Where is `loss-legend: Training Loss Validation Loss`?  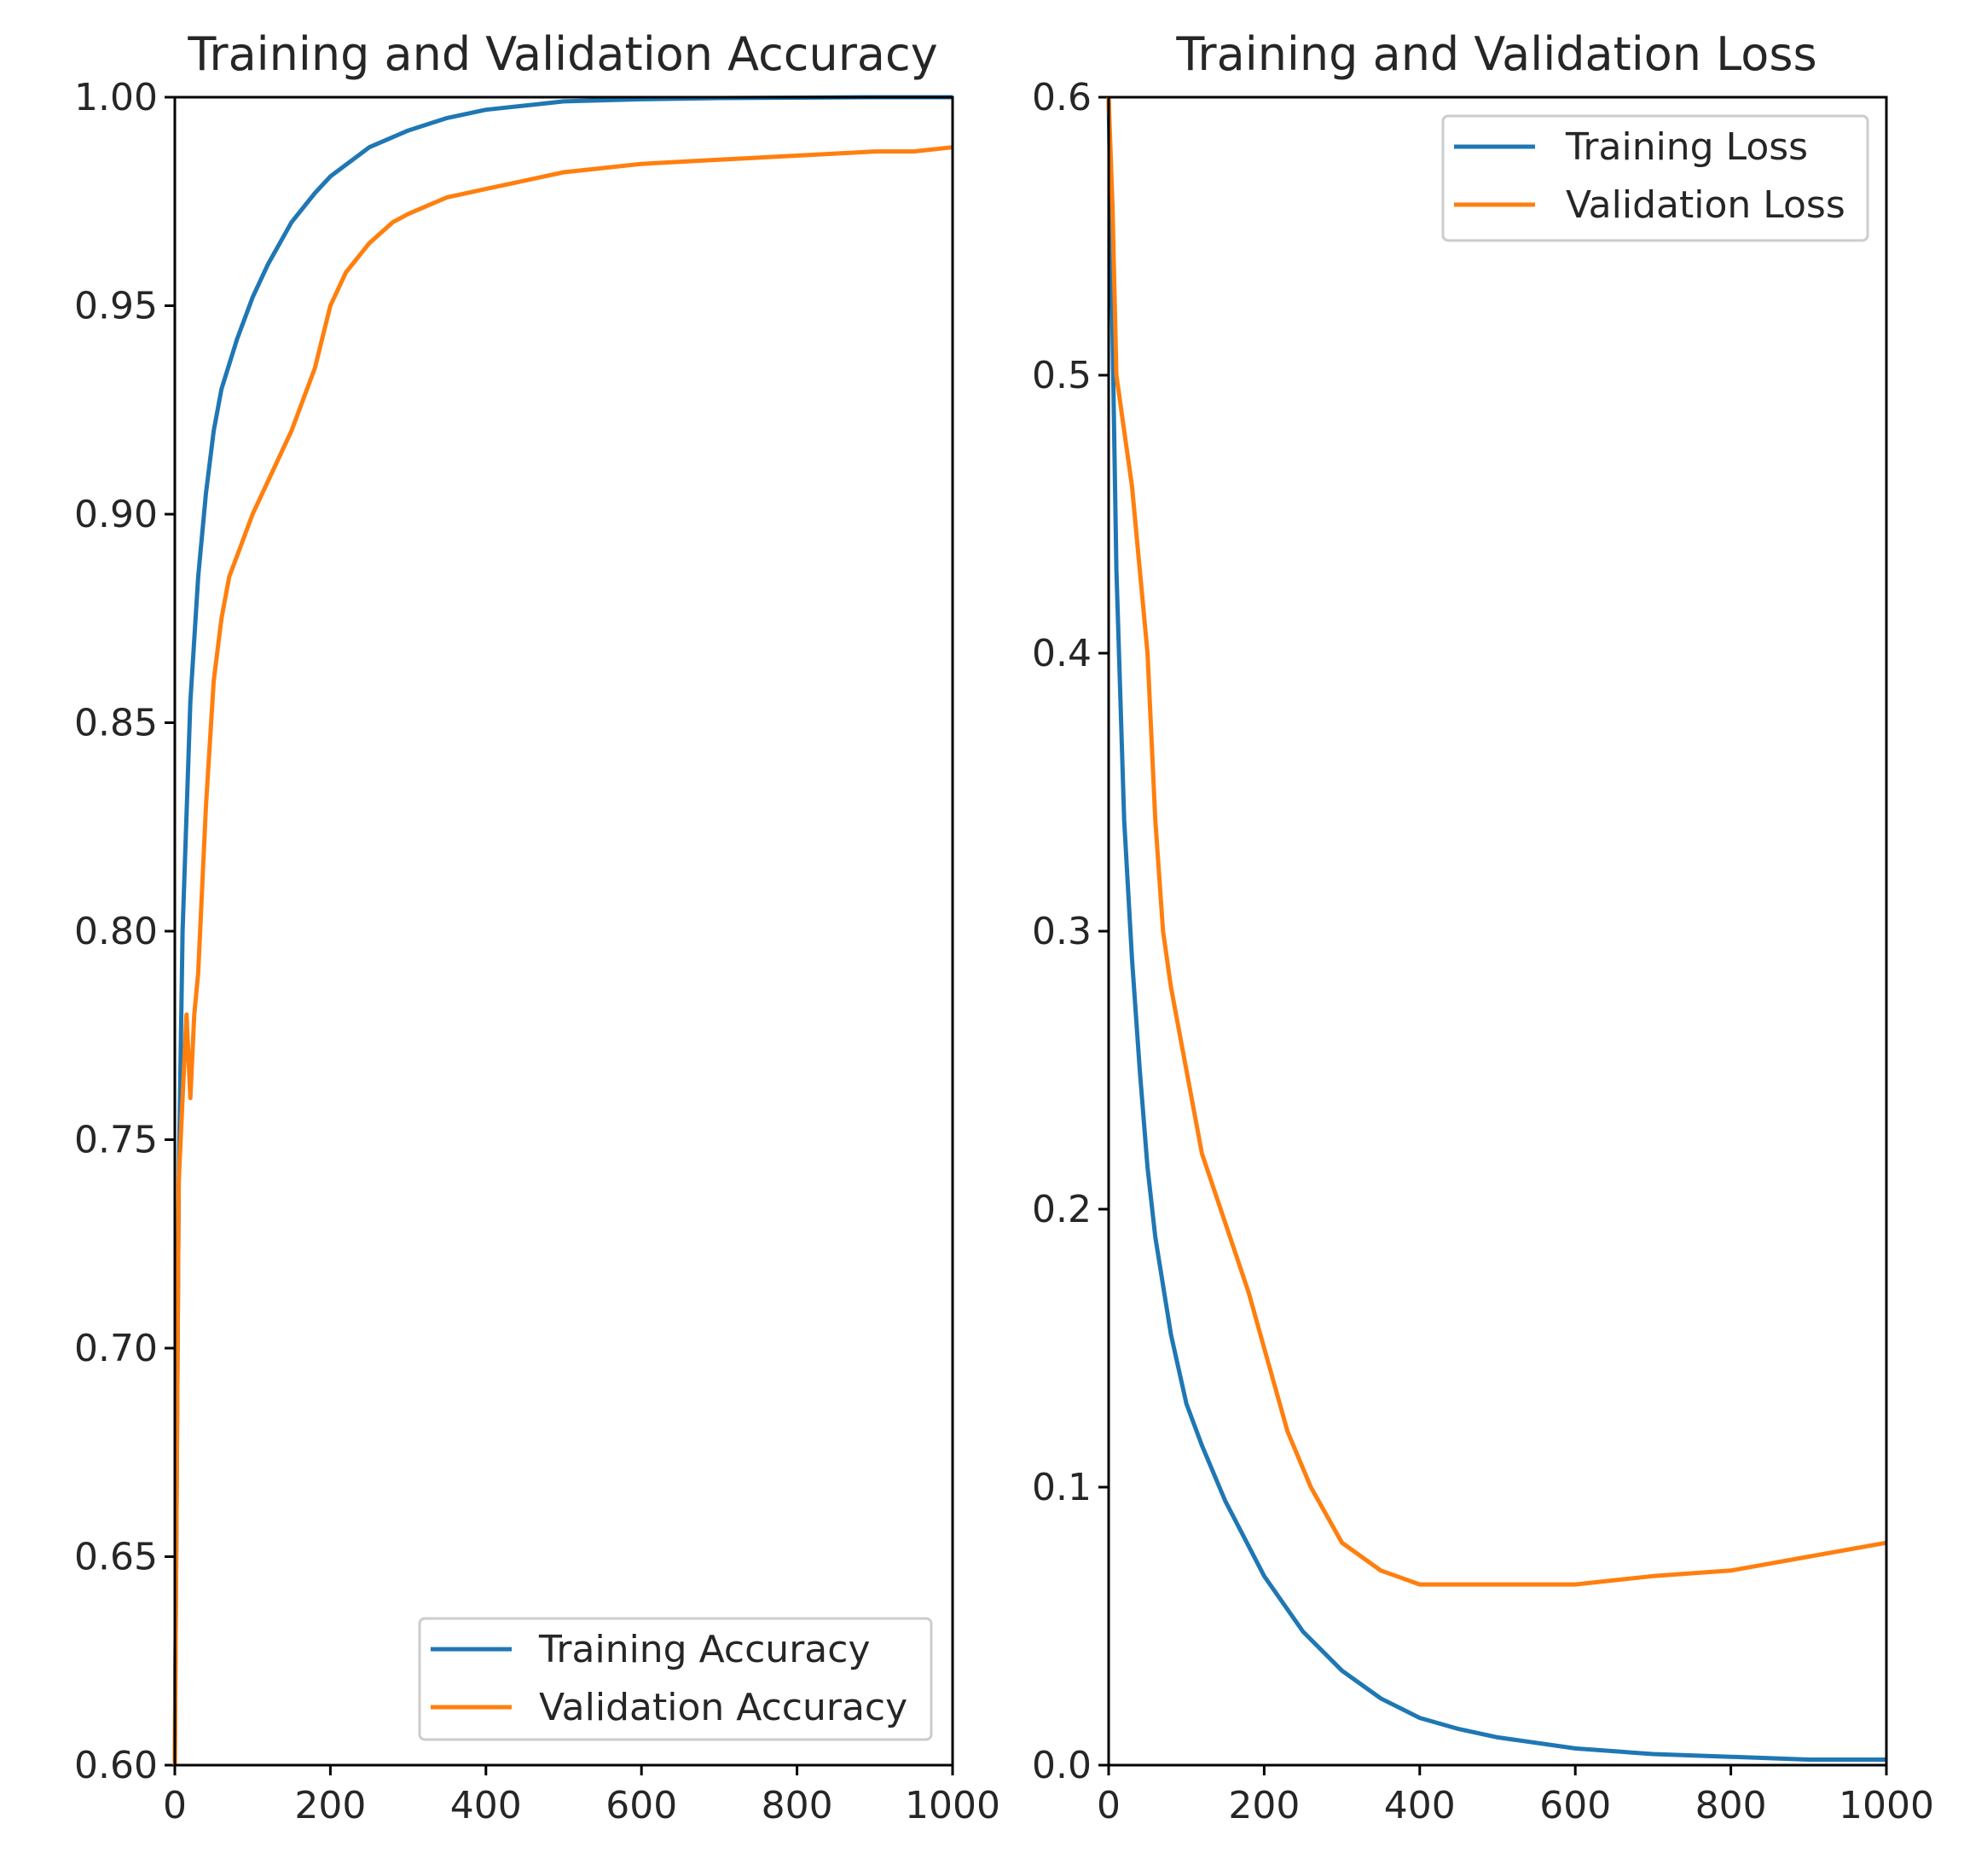 loss-legend: Training Loss Validation Loss is located at coordinates (1655, 178).